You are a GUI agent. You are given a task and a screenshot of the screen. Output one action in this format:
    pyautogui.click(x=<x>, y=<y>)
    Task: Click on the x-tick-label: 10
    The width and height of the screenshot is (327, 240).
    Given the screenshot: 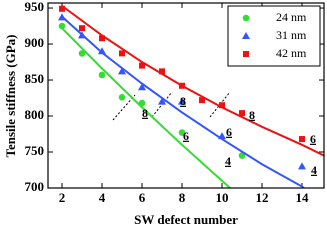 What is the action you would take?
    pyautogui.click(x=222, y=197)
    